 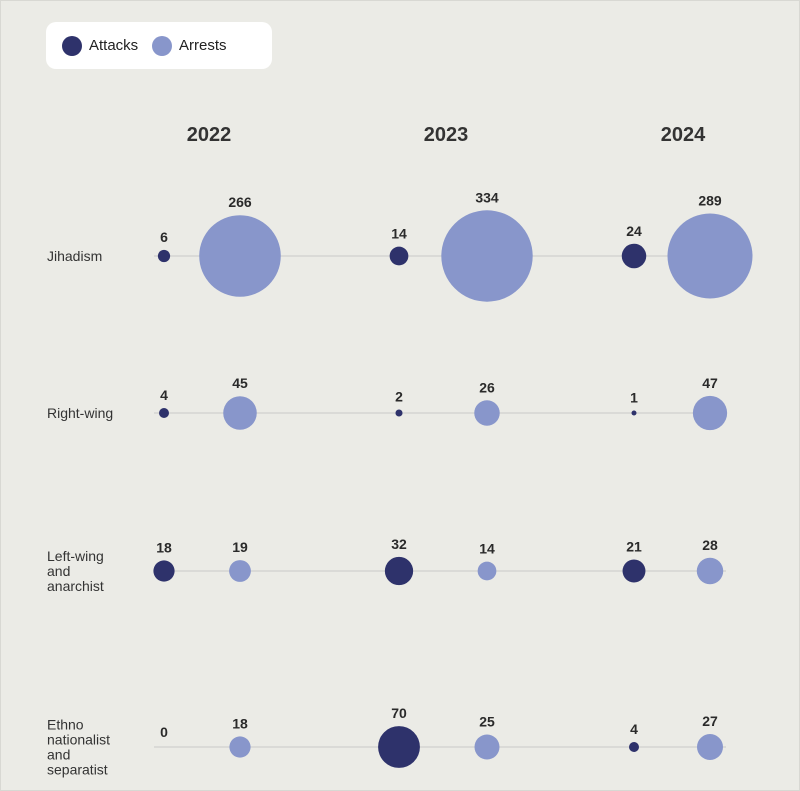 What do you see at coordinates (240, 723) in the screenshot?
I see `arrests-value-3-2022: 18` at bounding box center [240, 723].